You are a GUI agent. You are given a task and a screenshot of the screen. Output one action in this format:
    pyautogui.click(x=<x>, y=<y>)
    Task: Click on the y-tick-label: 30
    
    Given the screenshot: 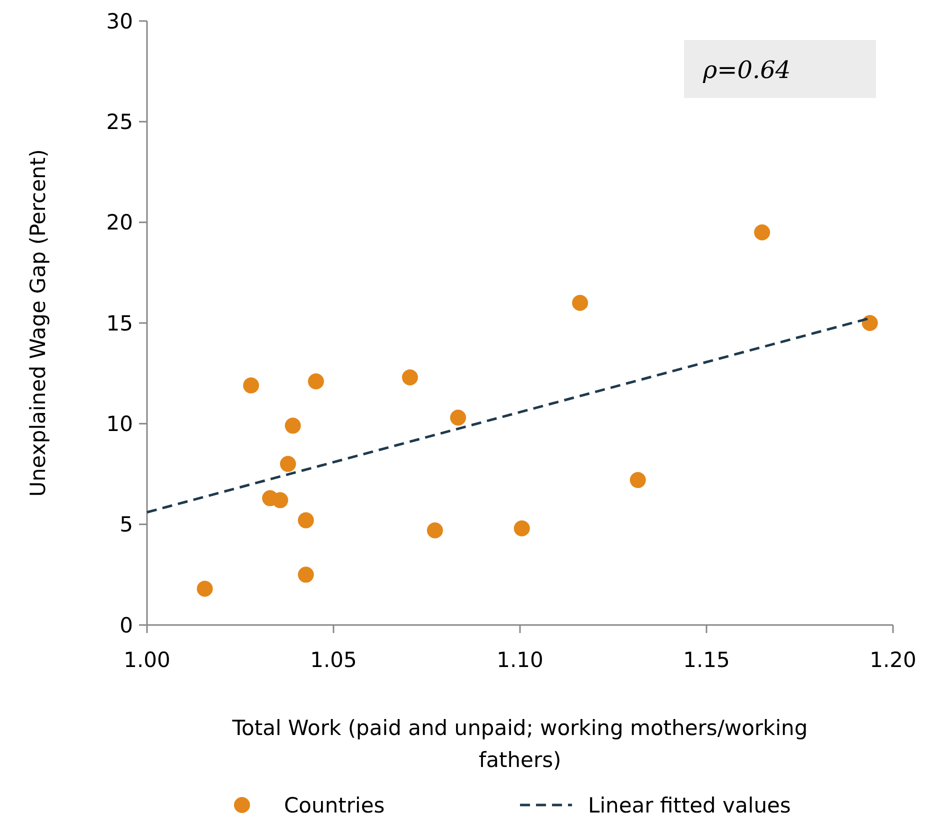 What is the action you would take?
    pyautogui.click(x=119, y=21)
    